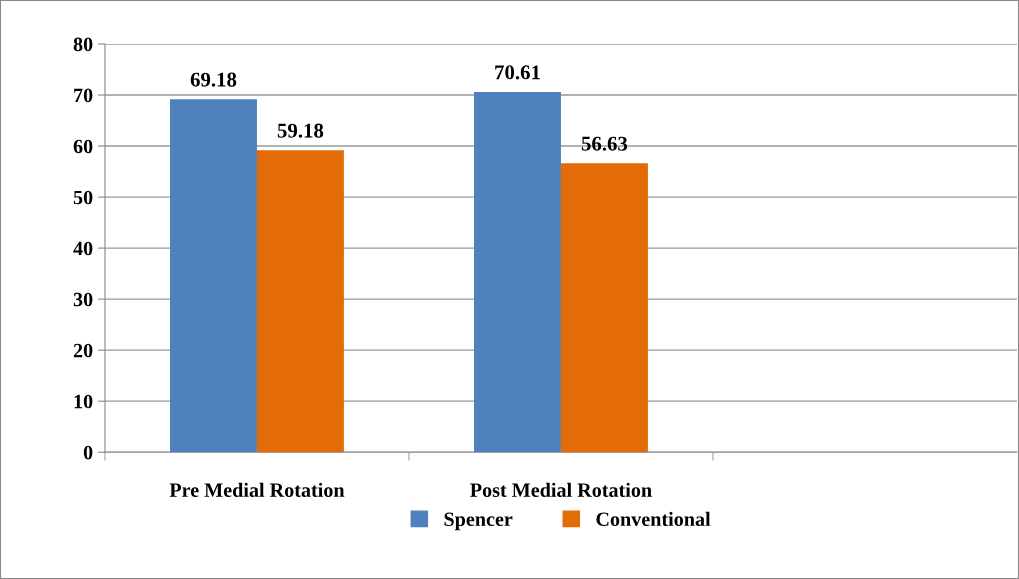  I want to click on legend-label: Spencer, so click(478, 521).